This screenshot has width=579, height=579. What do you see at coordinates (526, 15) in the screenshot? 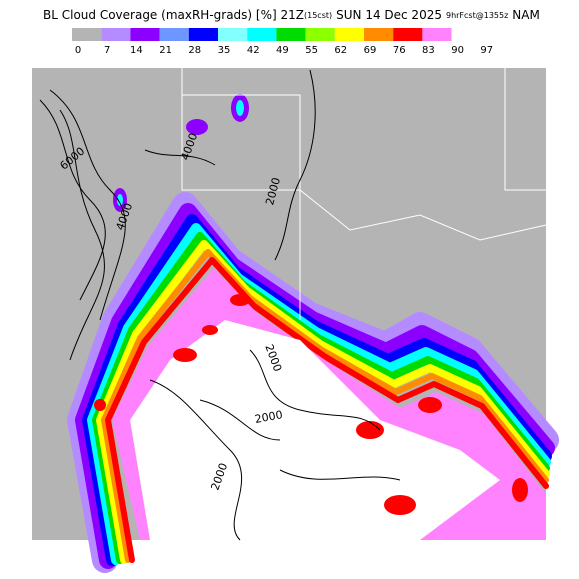
I see `model: NAM` at bounding box center [526, 15].